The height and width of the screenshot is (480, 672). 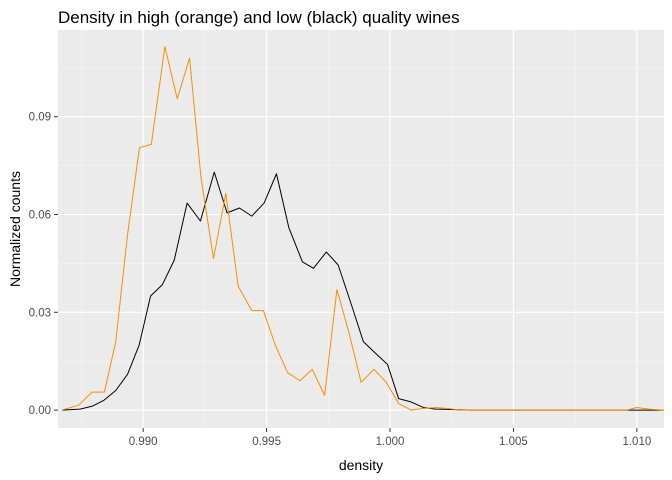 I want to click on y-tick-label: 0.00, so click(x=40, y=411).